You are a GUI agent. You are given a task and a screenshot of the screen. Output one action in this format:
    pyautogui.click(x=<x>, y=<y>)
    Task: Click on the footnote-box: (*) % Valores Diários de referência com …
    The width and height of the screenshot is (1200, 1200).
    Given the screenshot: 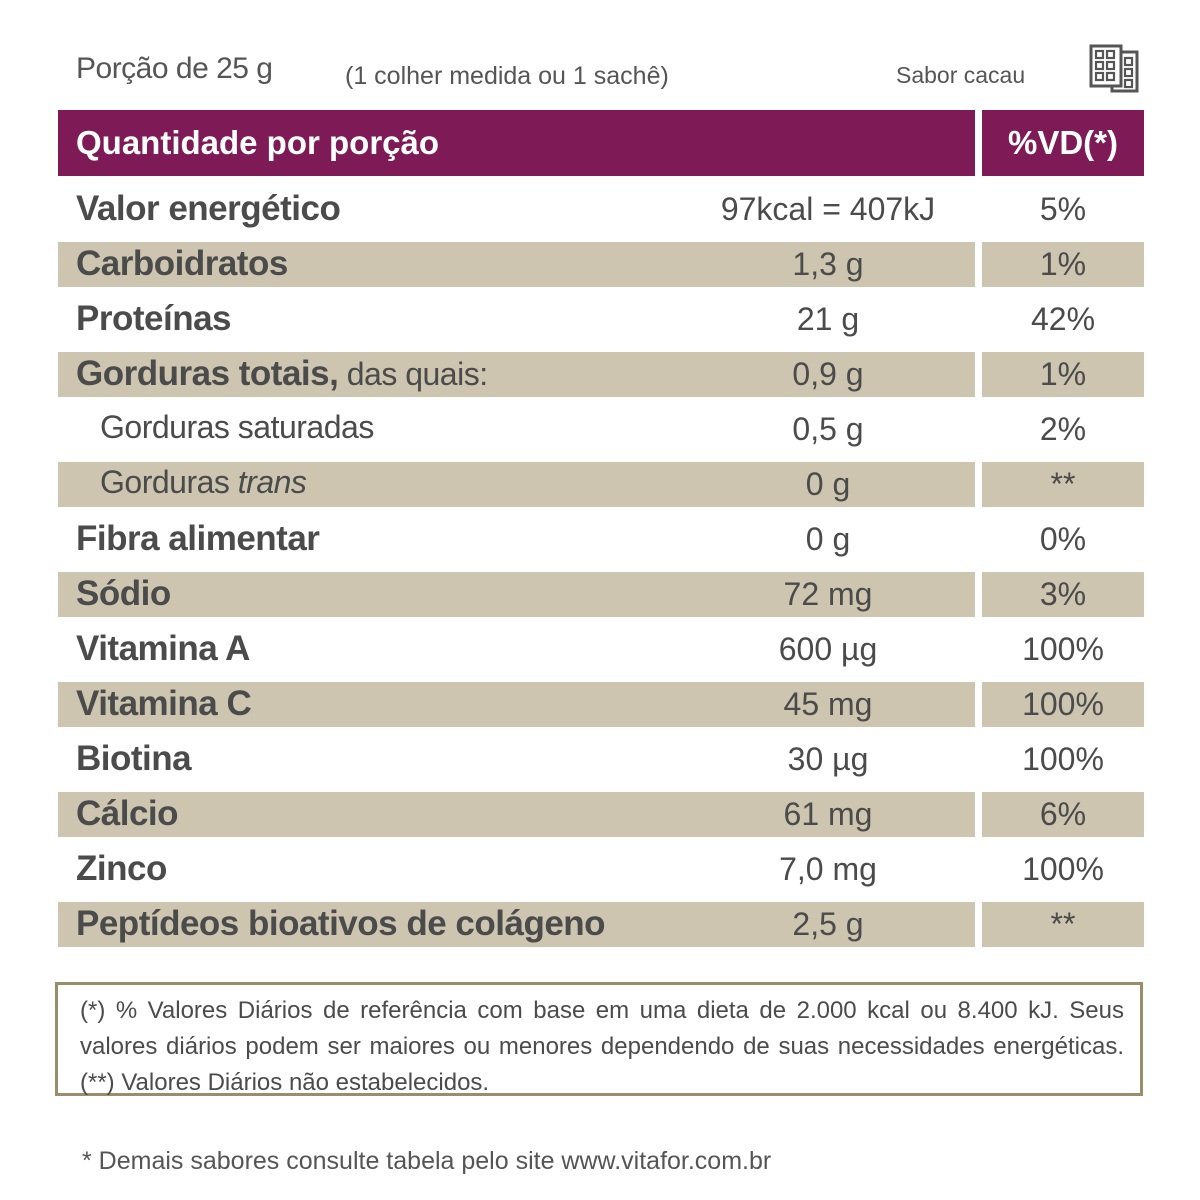 What is the action you would take?
    pyautogui.click(x=599, y=1039)
    